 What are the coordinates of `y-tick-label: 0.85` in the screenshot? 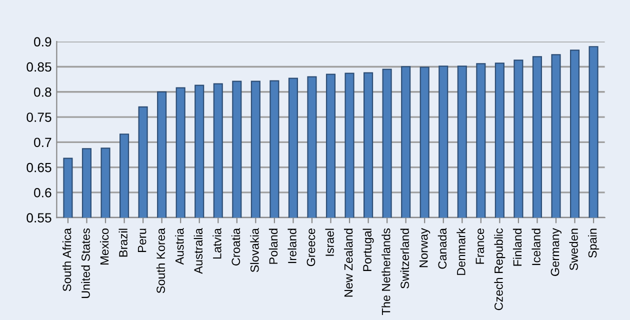 It's located at (39, 67).